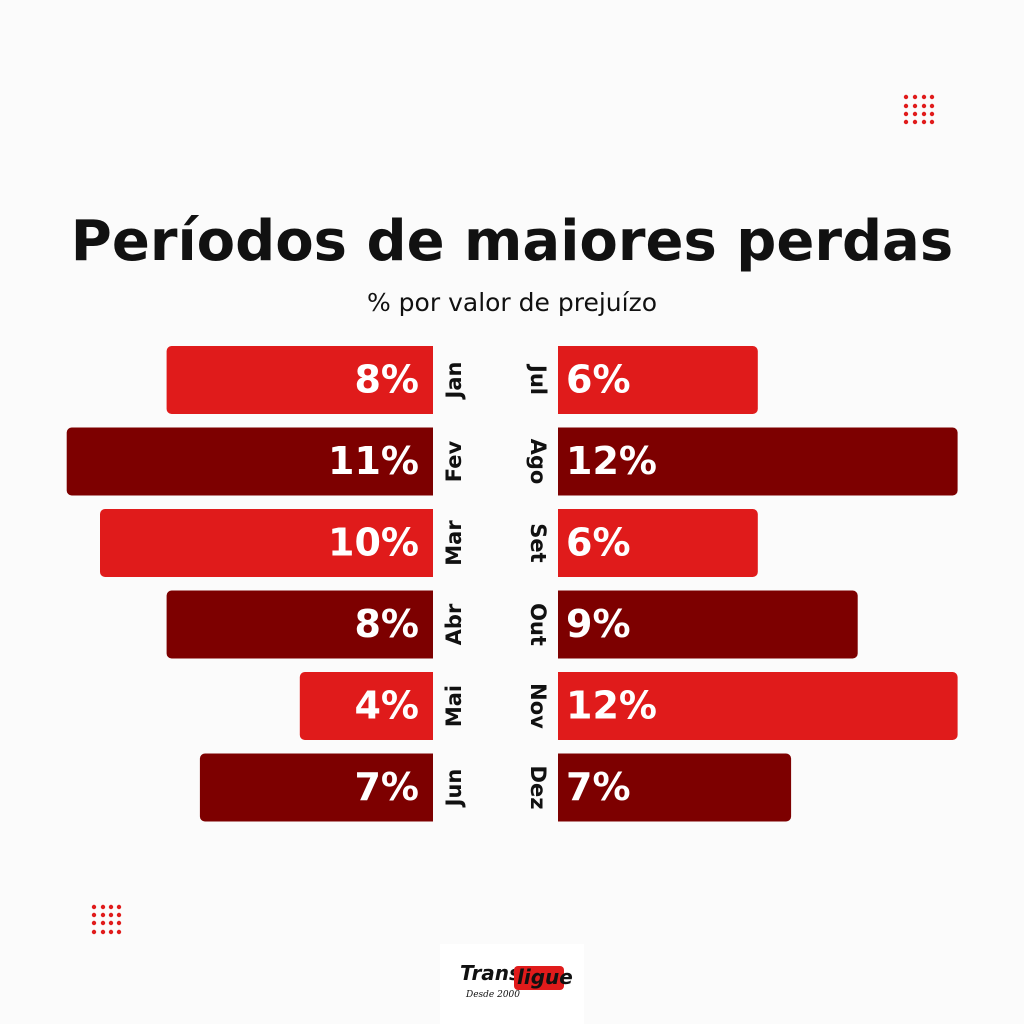  I want to click on month-label: Dez, so click(538, 788).